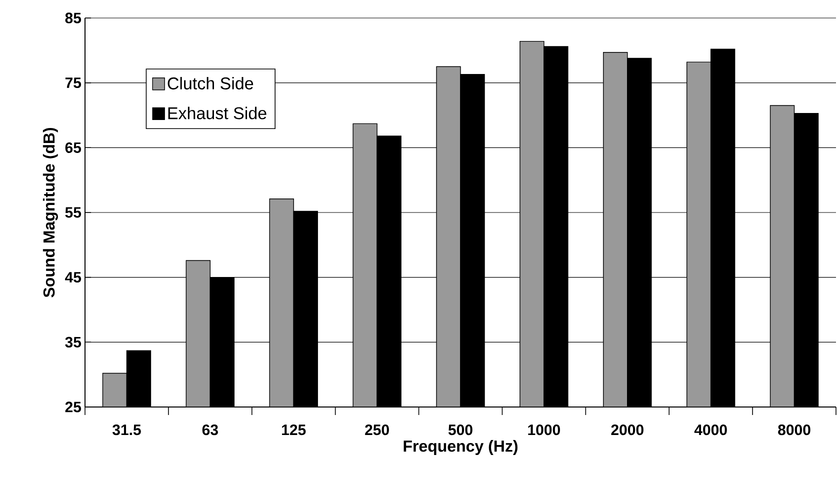 The image size is (838, 492). Describe the element at coordinates (294, 430) in the screenshot. I see `x-tick-label: 125` at that location.